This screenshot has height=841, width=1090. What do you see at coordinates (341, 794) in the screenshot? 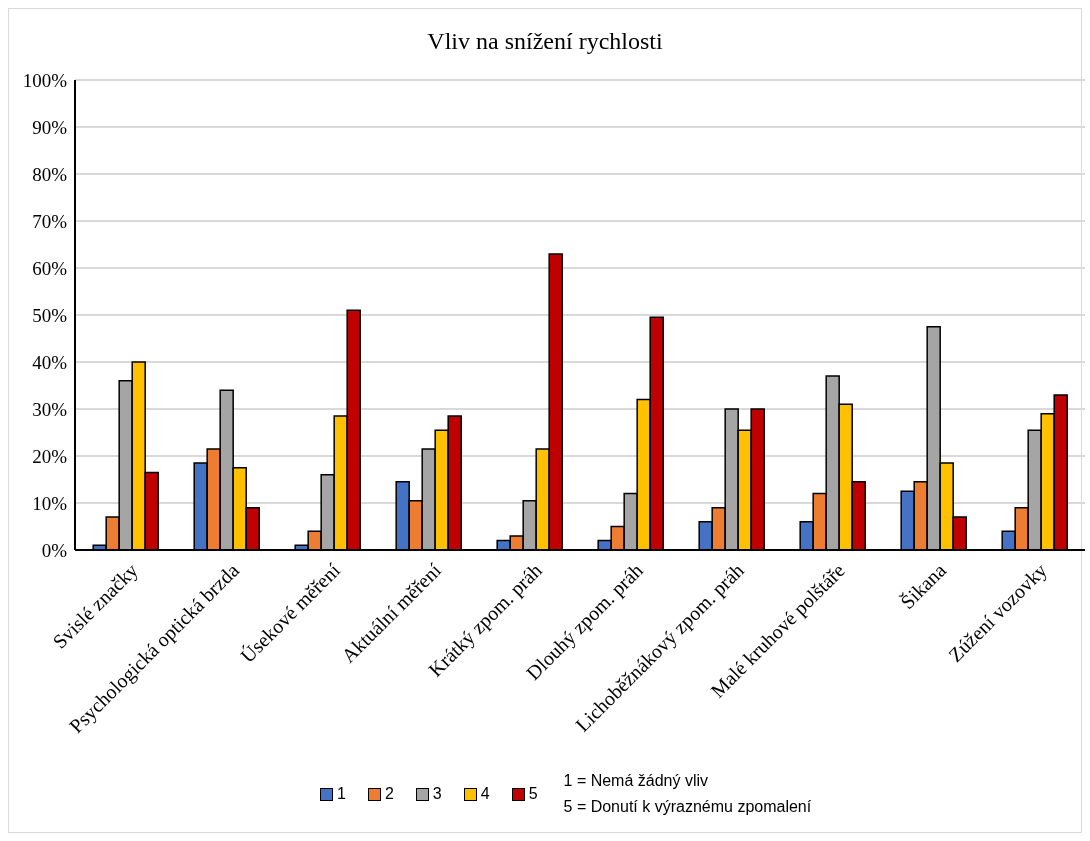
I see `legend-label: 1` at bounding box center [341, 794].